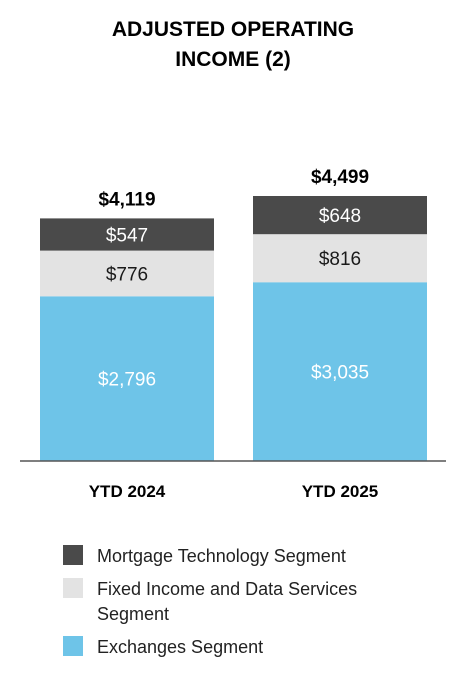 The height and width of the screenshot is (700, 466). I want to click on legend-item-exchanges: Exchanges Segment, so click(263, 647).